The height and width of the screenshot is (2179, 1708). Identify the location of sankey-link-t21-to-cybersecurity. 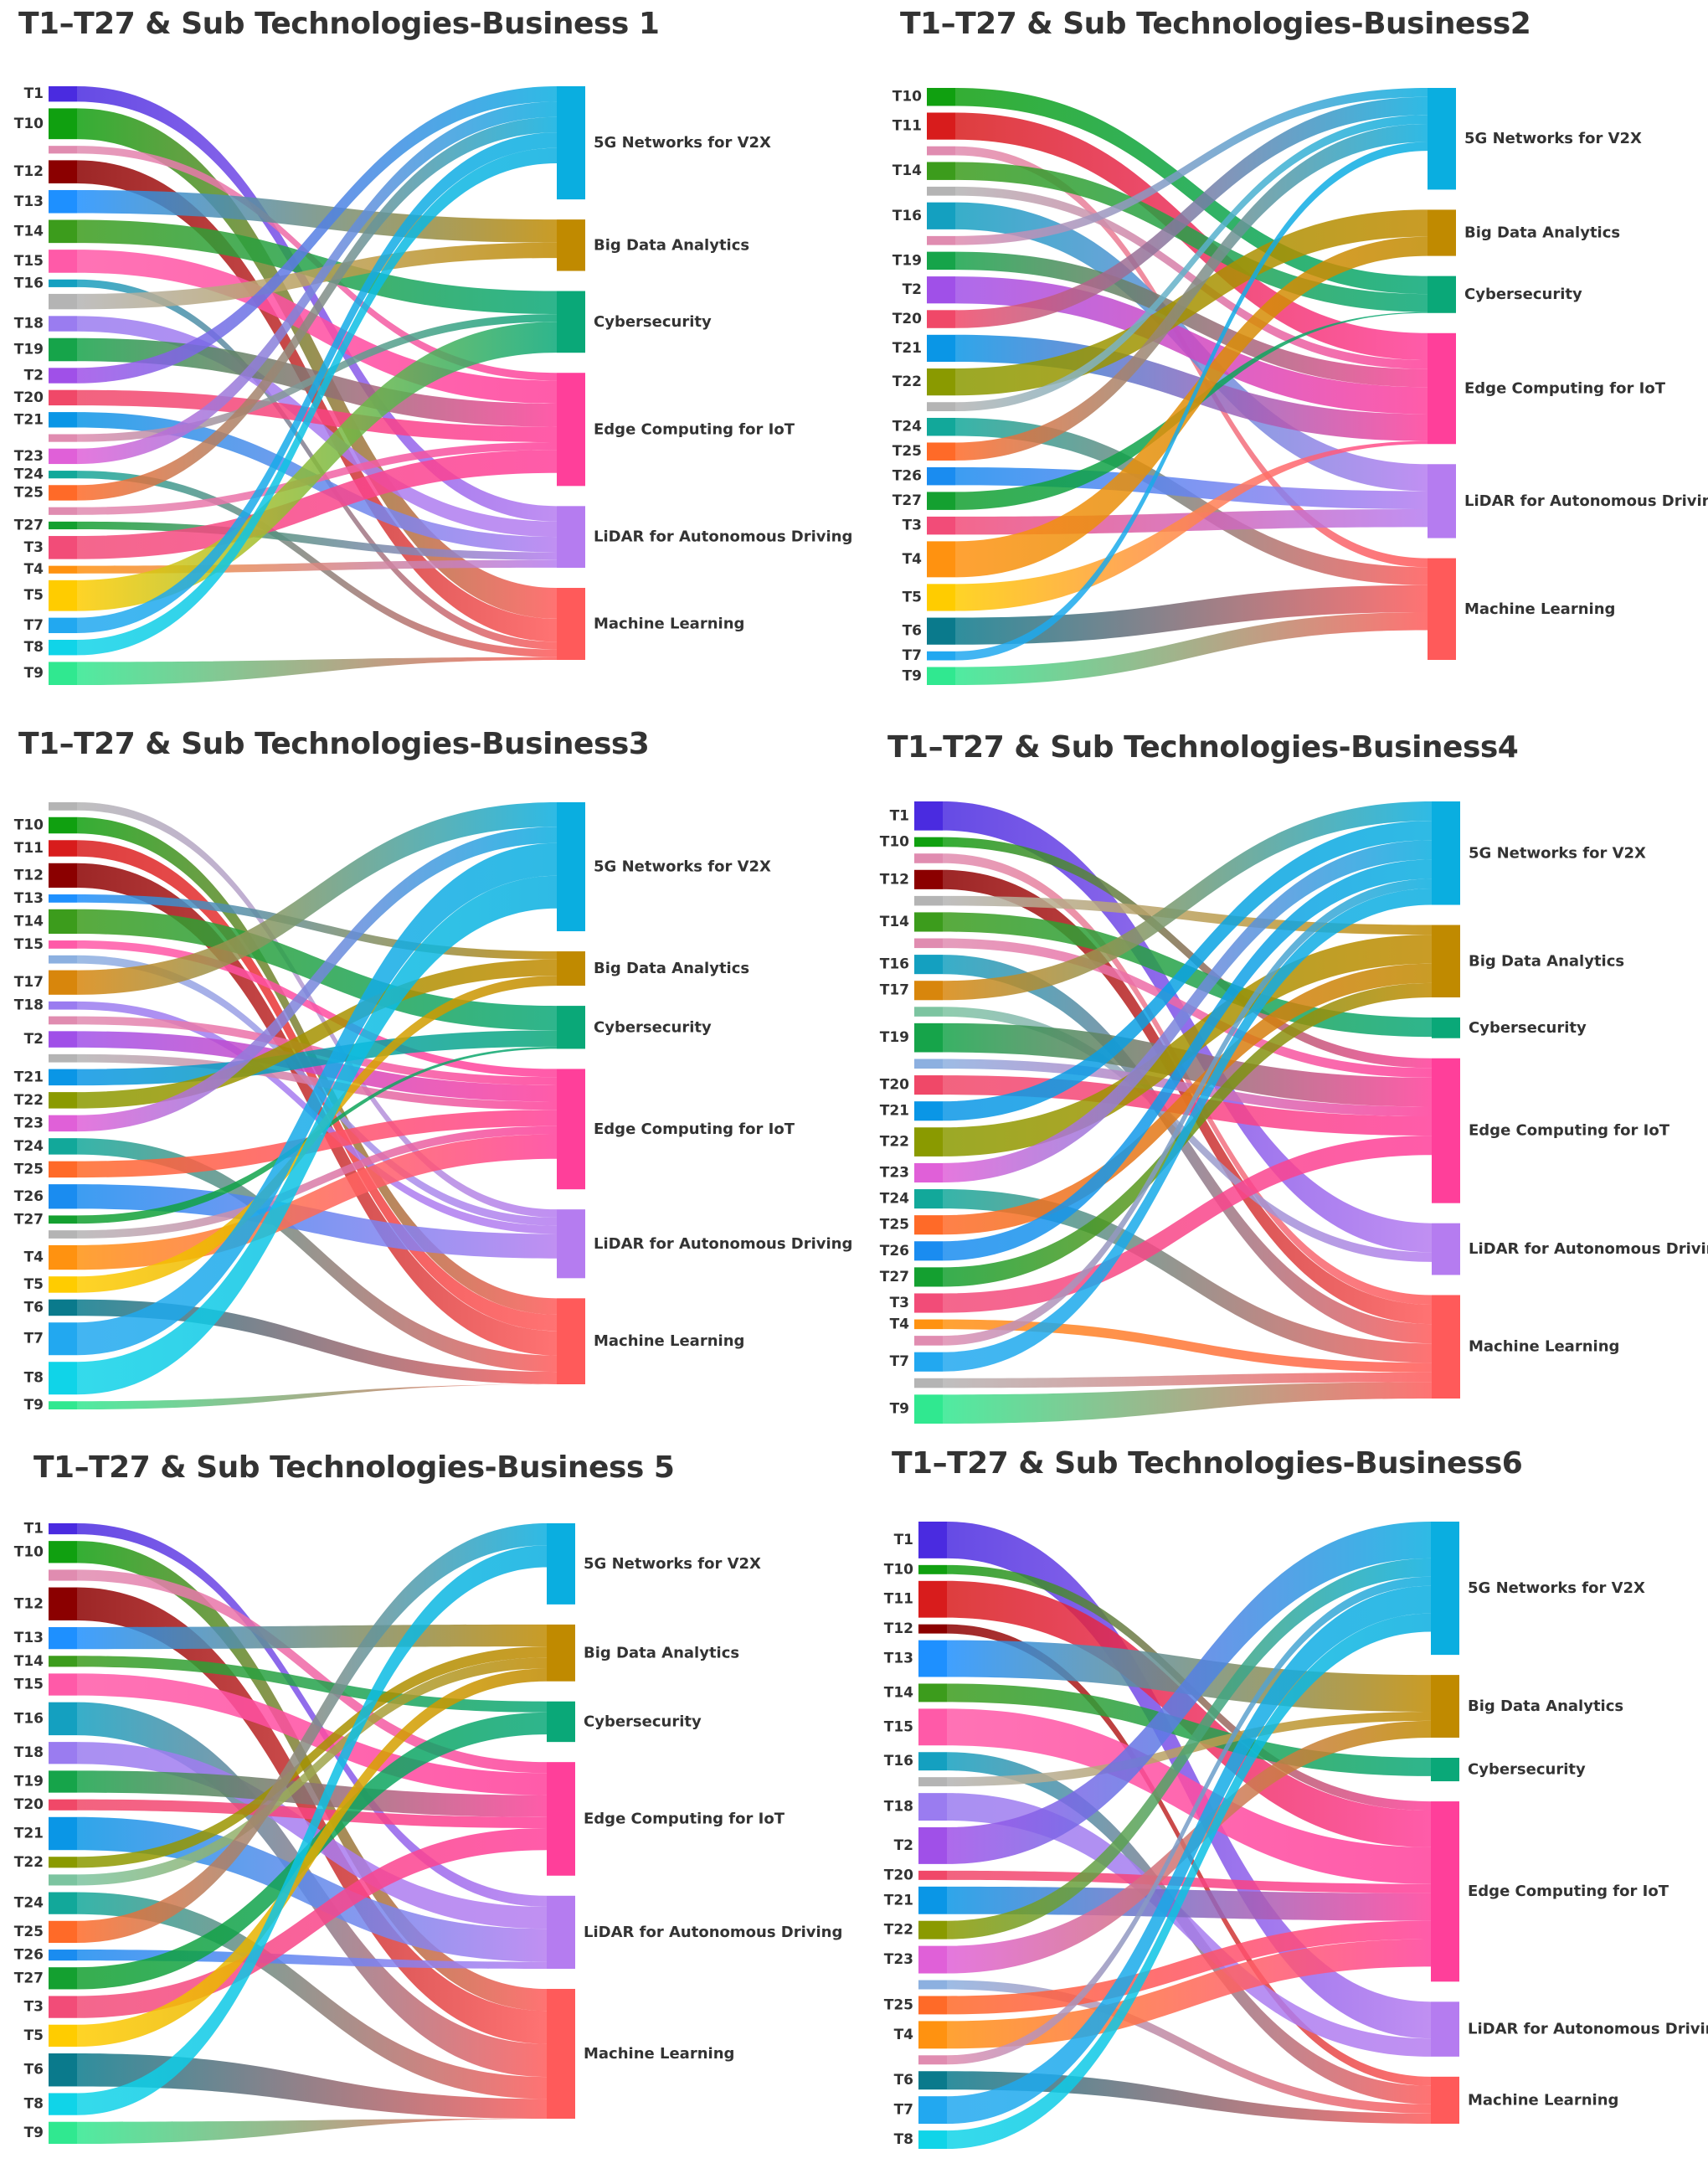
(317, 1058).